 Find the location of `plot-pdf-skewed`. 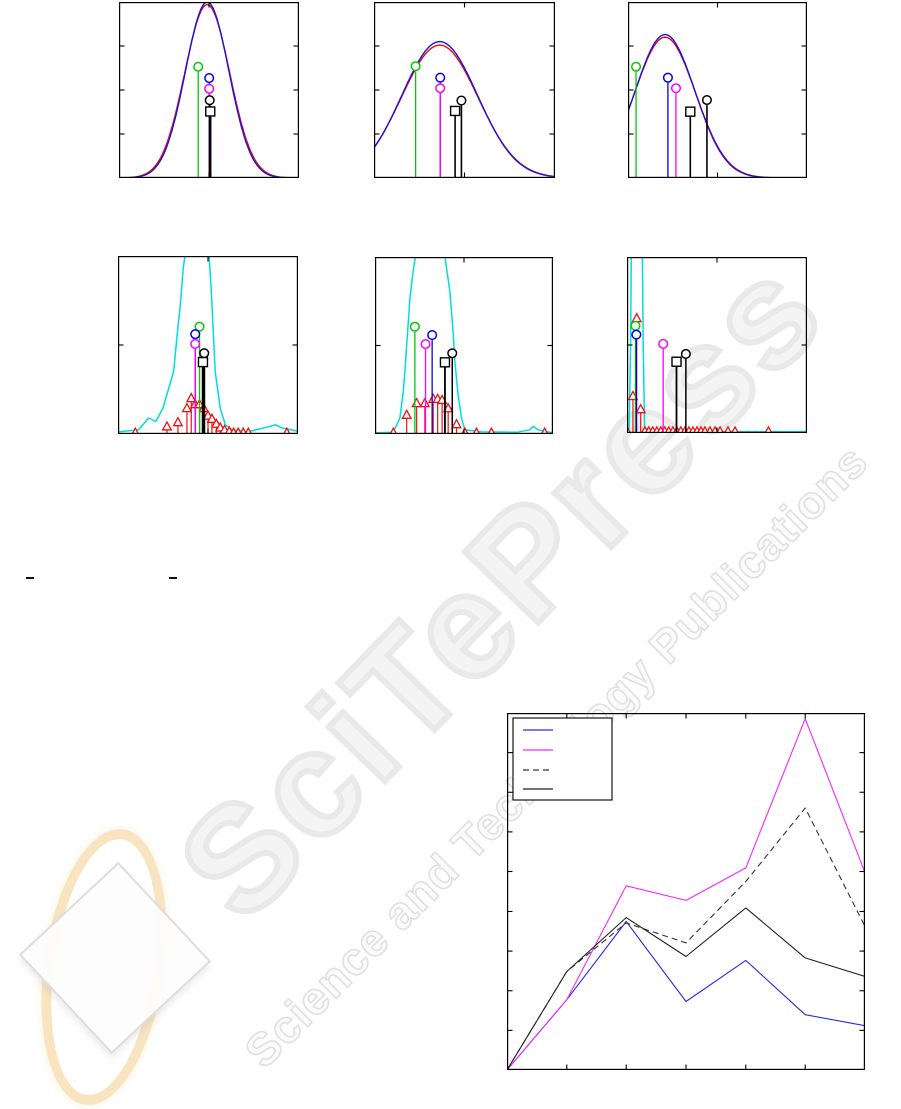

plot-pdf-skewed is located at coordinates (717, 90).